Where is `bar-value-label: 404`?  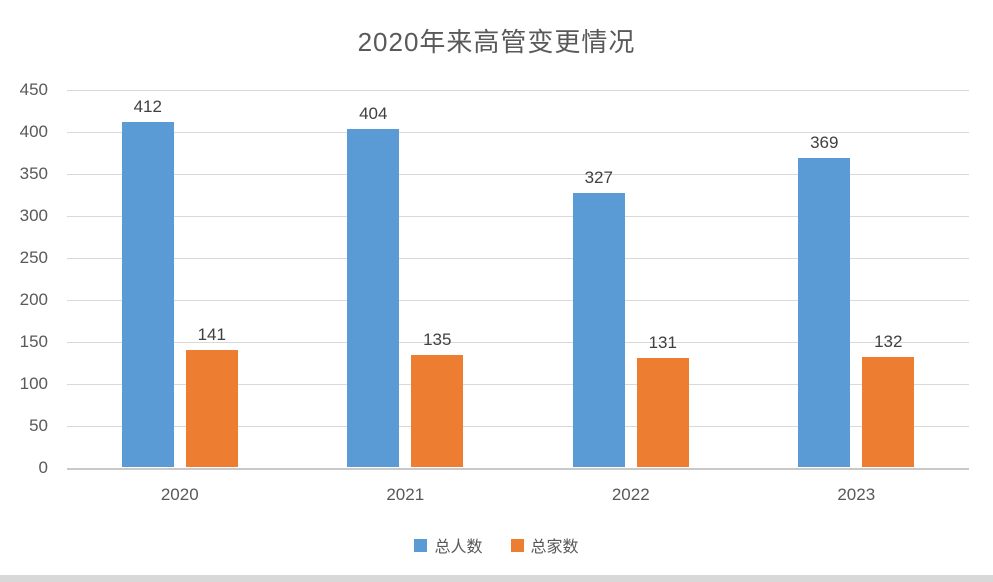 bar-value-label: 404 is located at coordinates (373, 113).